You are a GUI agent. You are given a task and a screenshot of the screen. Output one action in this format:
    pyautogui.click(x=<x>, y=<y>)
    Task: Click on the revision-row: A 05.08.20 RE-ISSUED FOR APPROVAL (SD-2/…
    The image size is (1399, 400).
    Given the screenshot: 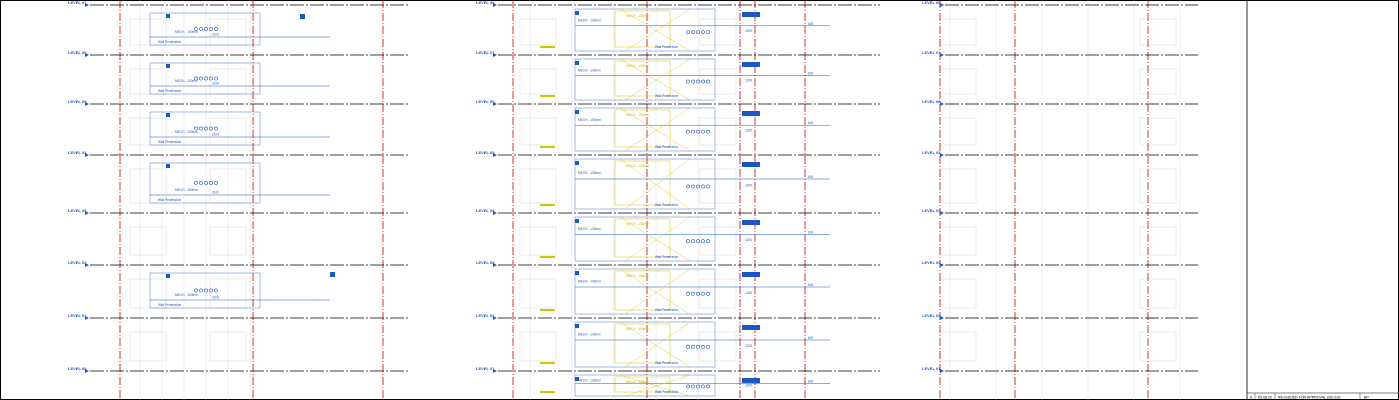 What is the action you would take?
    pyautogui.click(x=1323, y=396)
    